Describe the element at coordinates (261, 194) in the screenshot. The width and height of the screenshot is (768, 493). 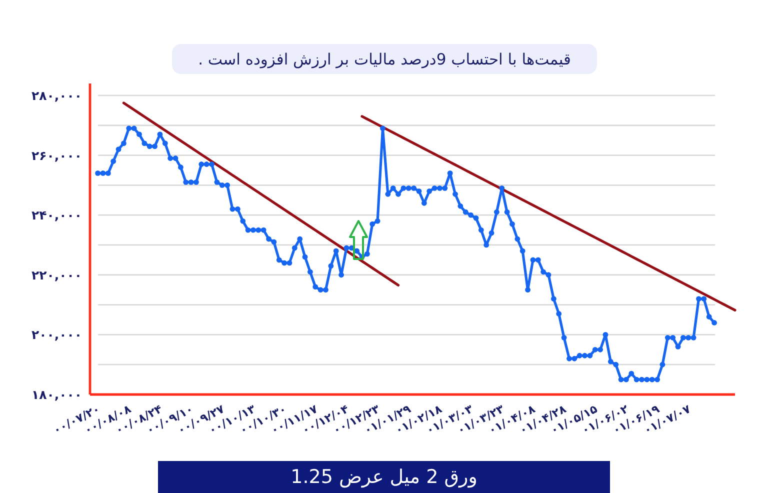
I see `line-series` at that location.